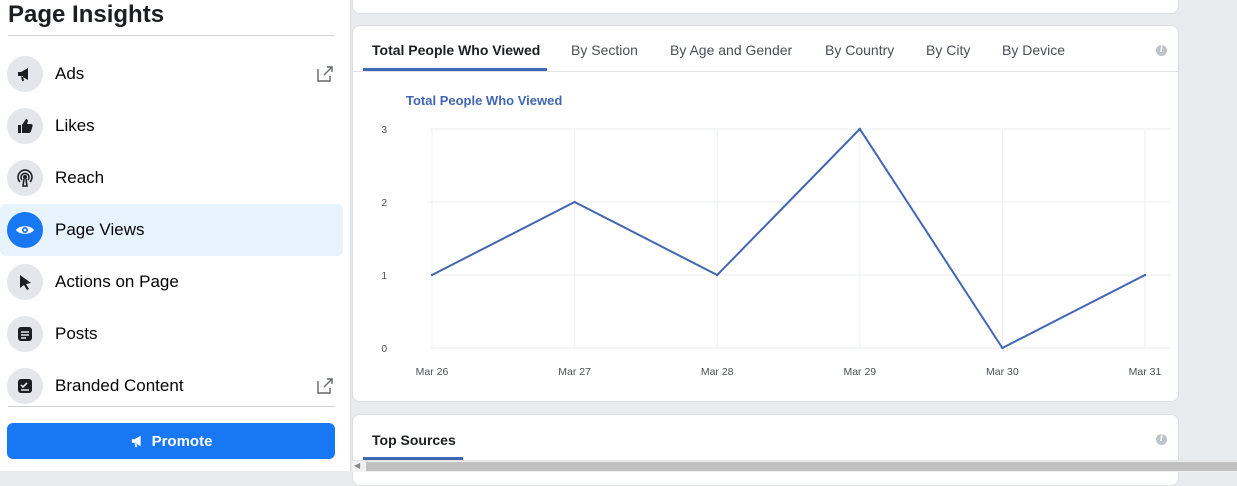  I want to click on sidebar-item-label: Likes, so click(75, 125).